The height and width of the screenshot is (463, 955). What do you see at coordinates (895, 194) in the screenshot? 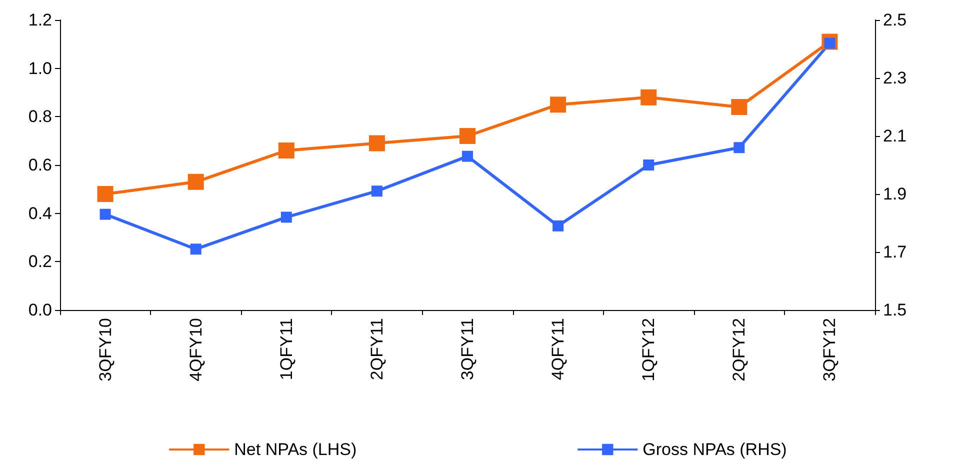
I see `y2-tick-label: 1.9` at bounding box center [895, 194].